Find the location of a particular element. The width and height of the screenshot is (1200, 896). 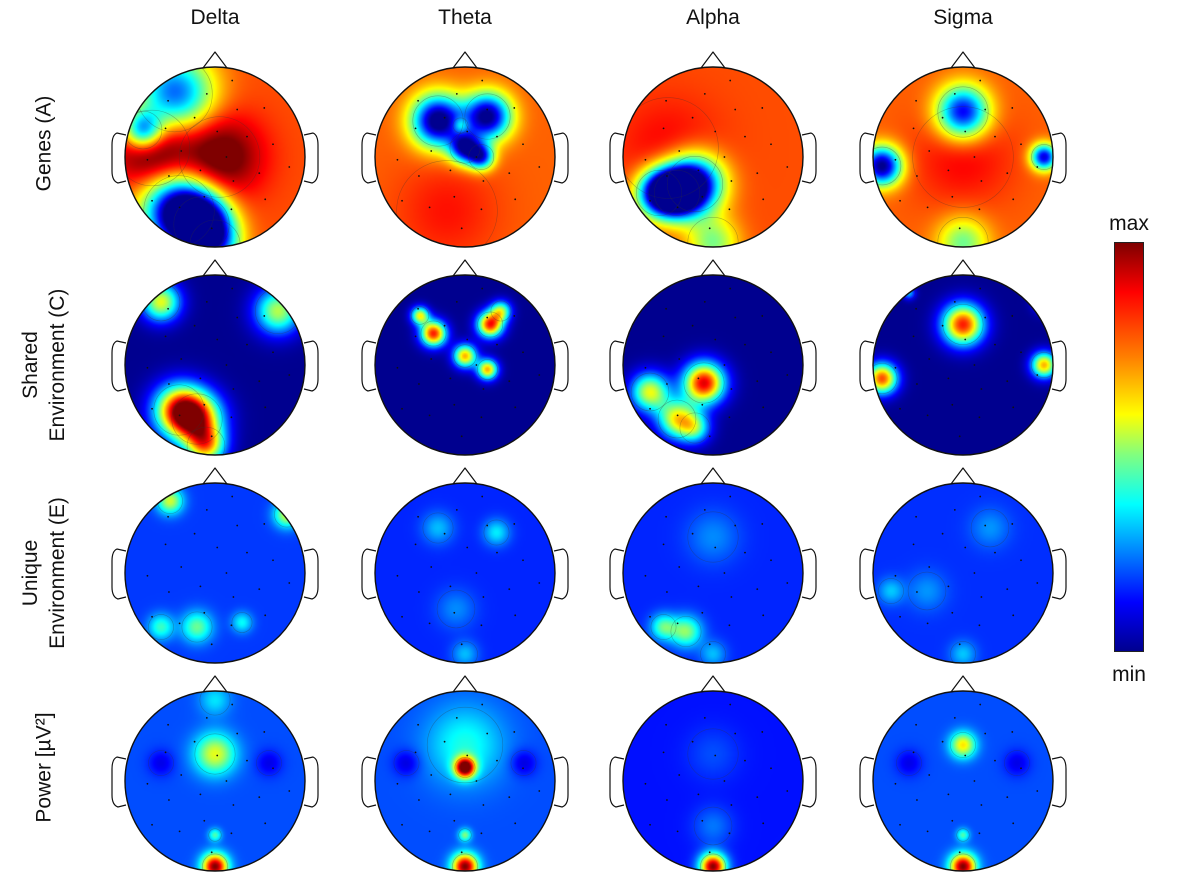

row-label-shared-environment: Shared Environment (C) is located at coordinates (44, 365).